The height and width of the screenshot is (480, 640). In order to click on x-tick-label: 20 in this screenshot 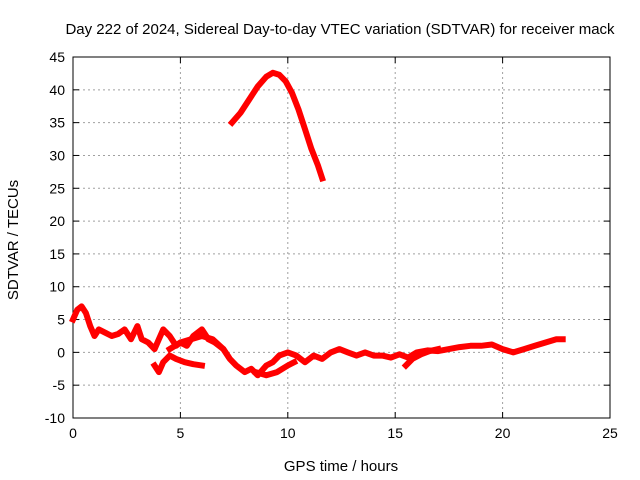, I will do `click(503, 433)`.